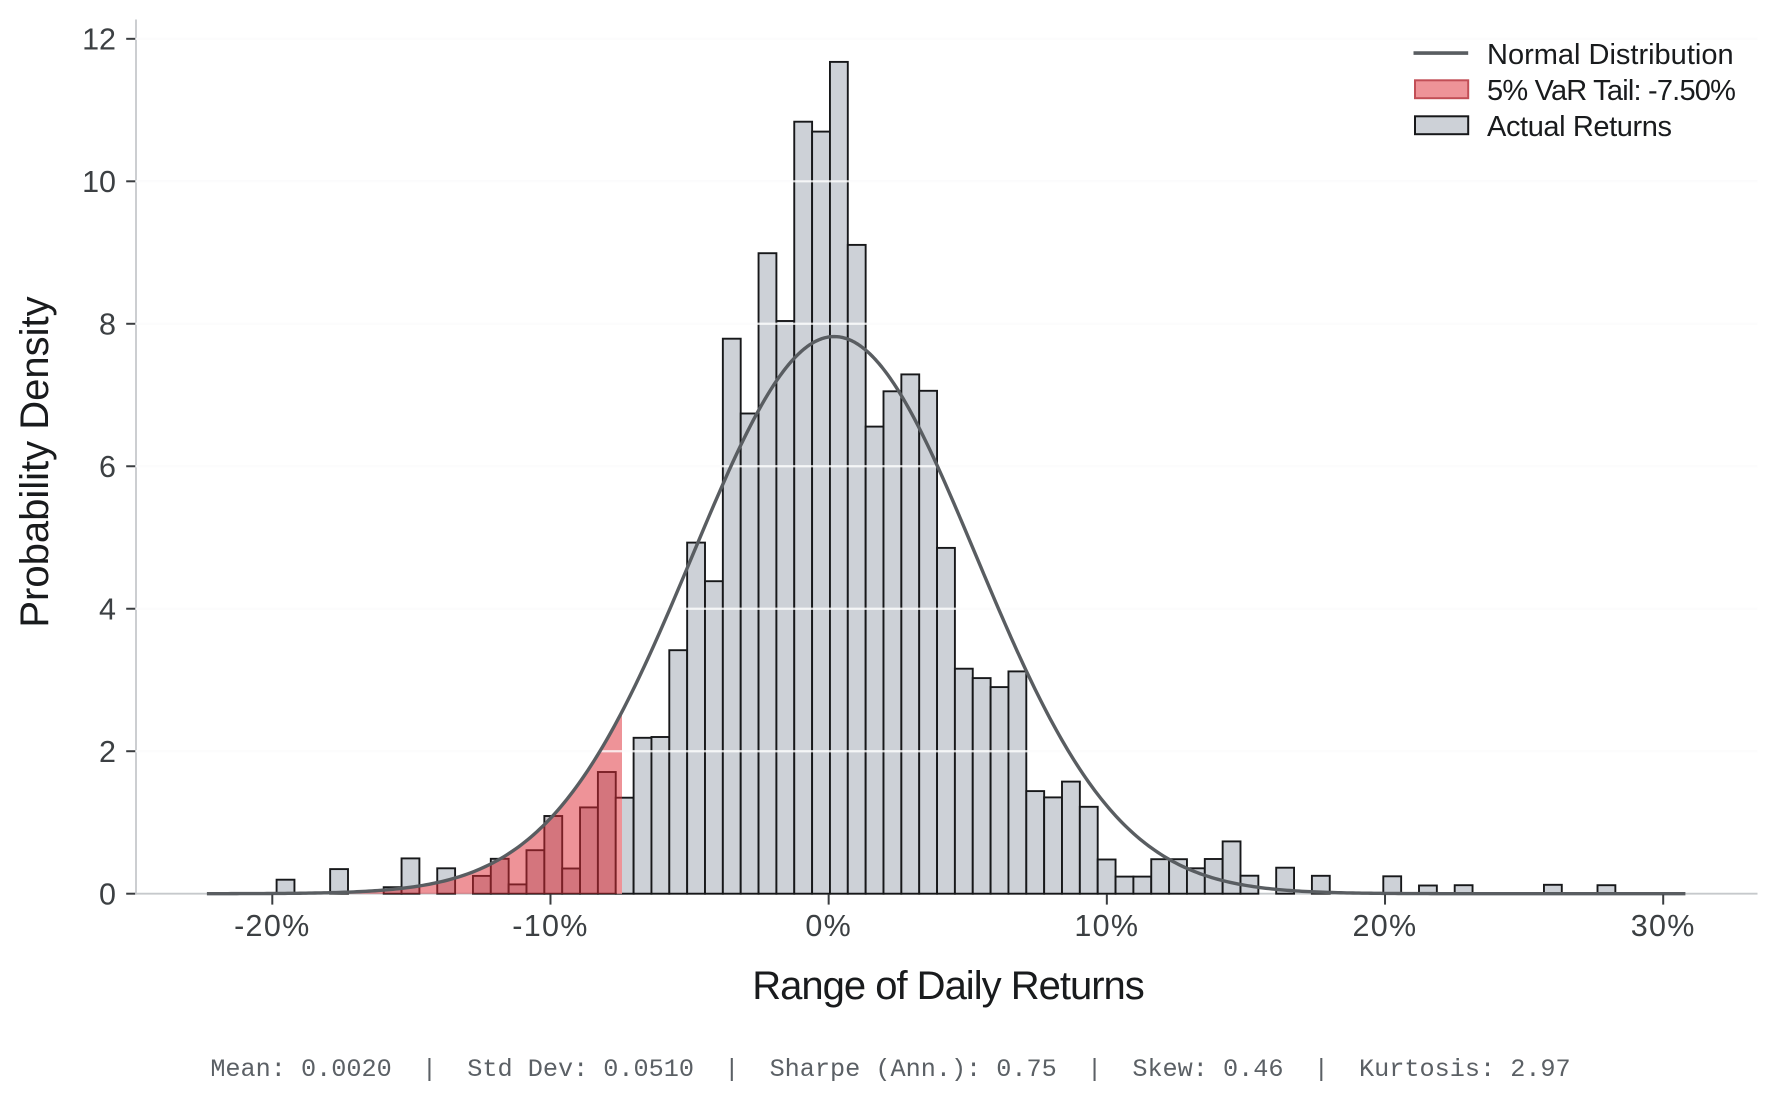  I want to click on svg-text: -20%, so click(272, 926).